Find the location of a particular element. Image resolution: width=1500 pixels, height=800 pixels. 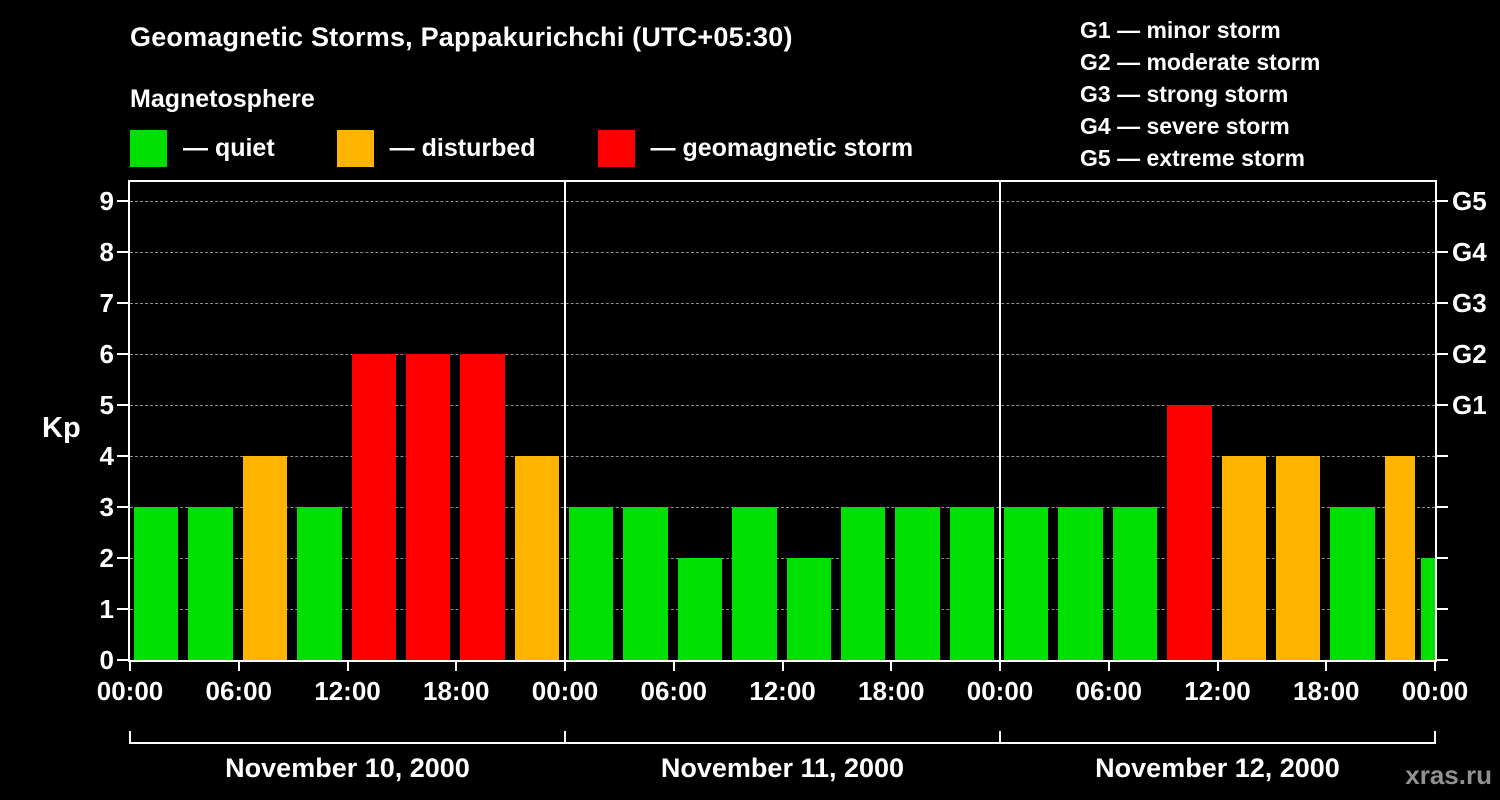

y-tick-label-9: 9 is located at coordinates (106, 201).